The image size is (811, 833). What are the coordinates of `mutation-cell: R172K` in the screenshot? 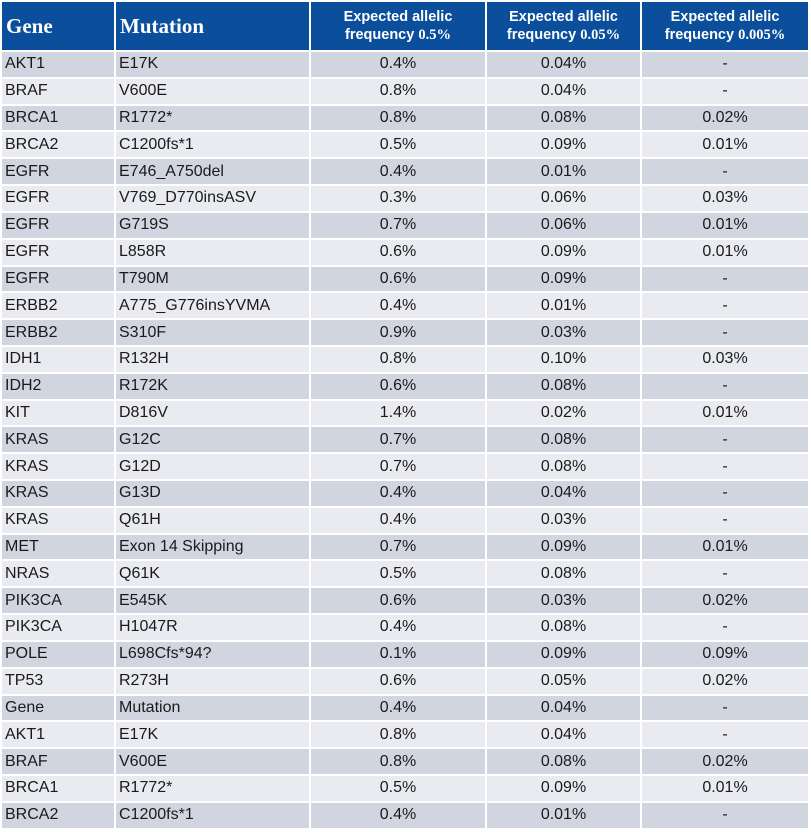 It's located at (212, 386).